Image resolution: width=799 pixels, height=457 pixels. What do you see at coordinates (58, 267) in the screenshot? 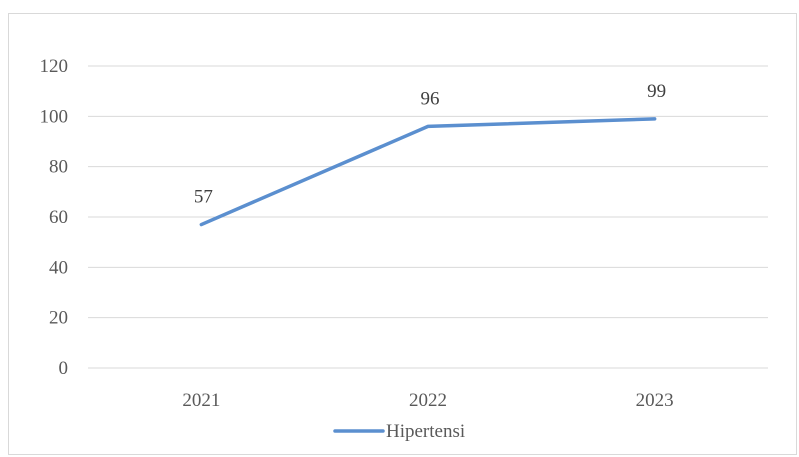
I see `y-tick-label: 40` at bounding box center [58, 267].